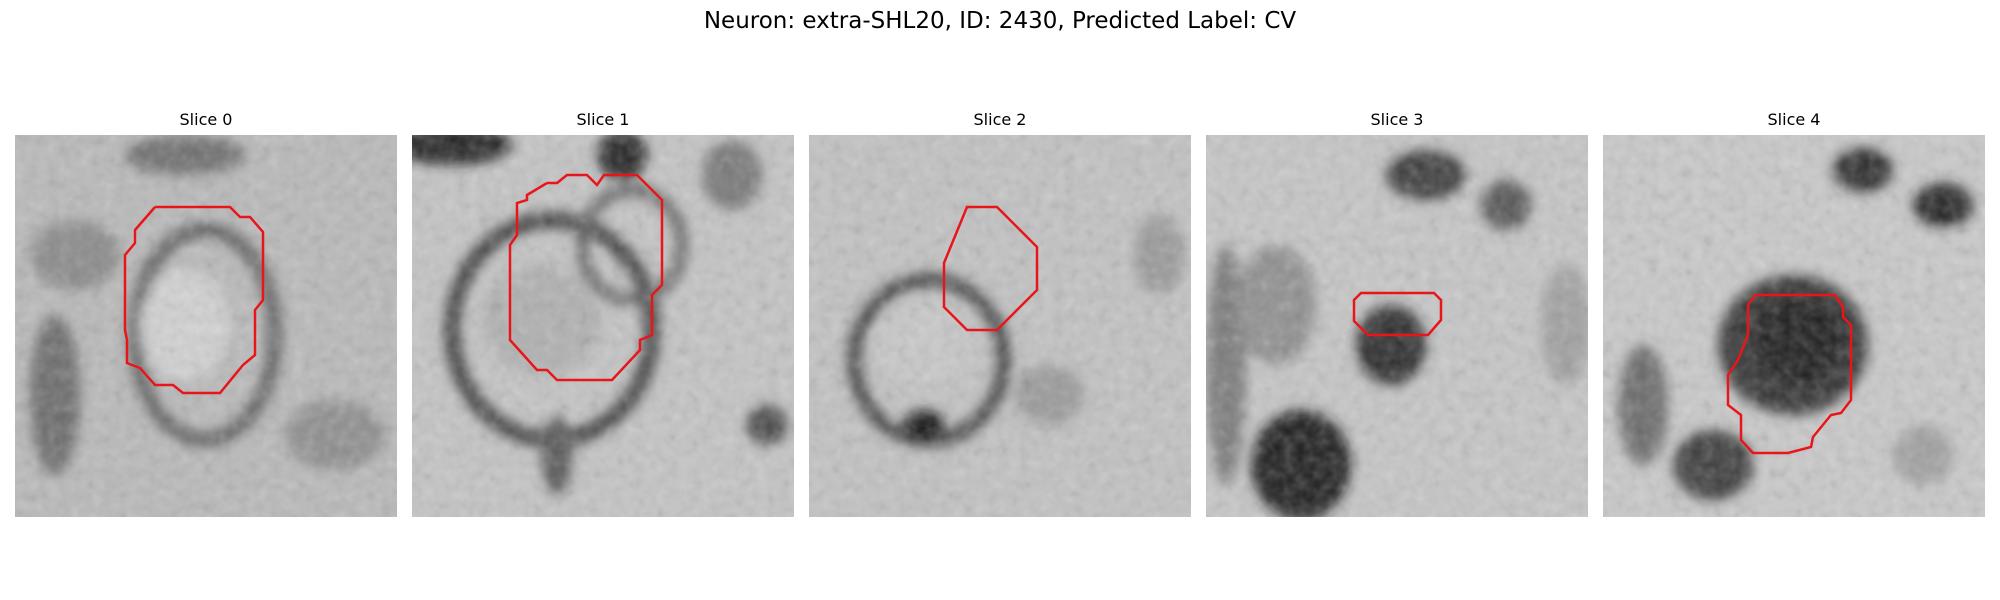  I want to click on slice-4-panel, so click(1794, 326).